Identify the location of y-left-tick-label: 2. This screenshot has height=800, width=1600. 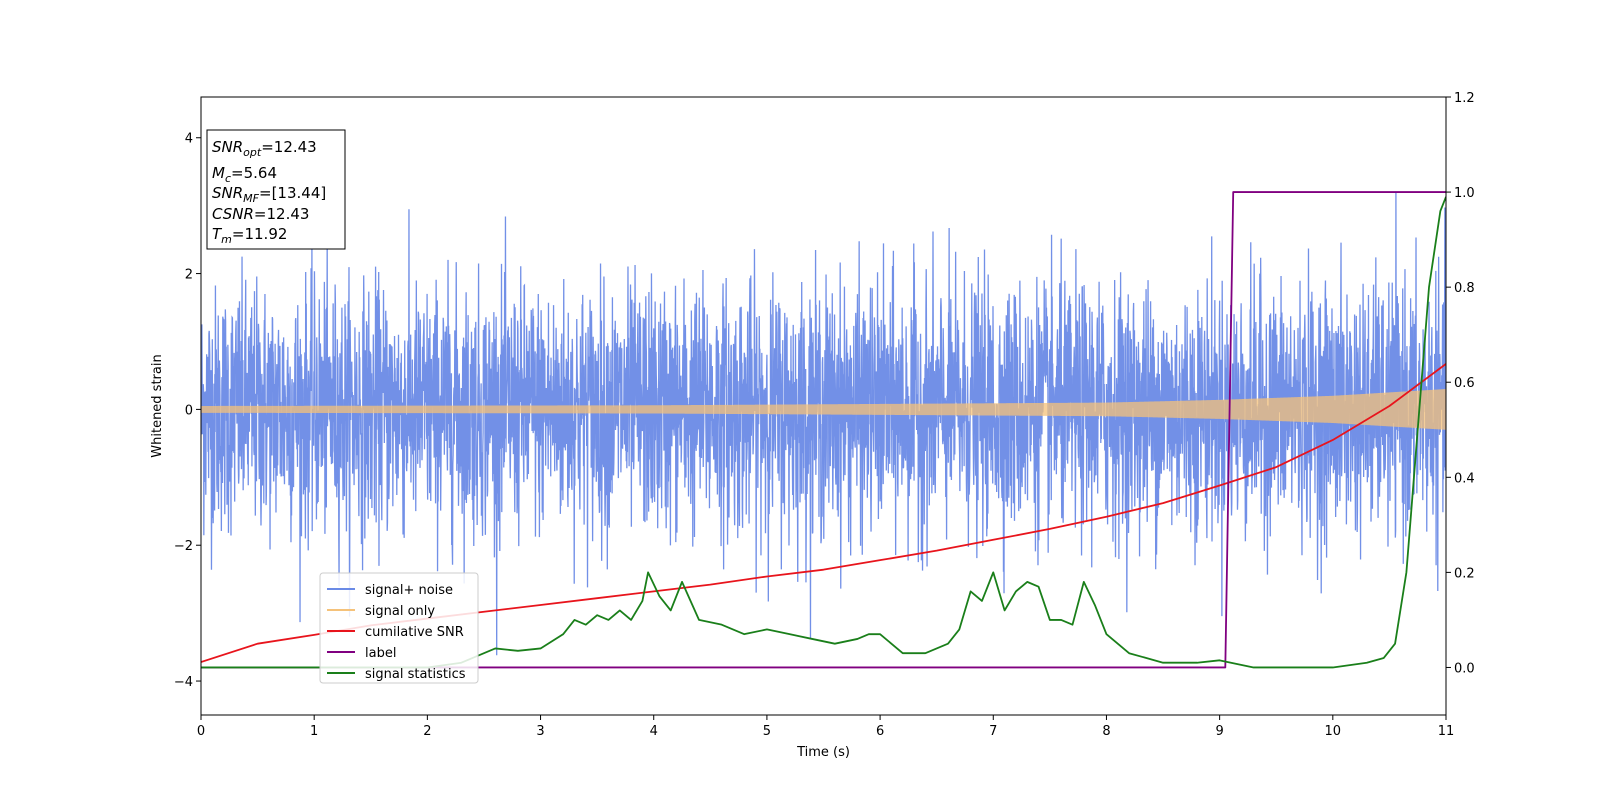
(189, 275).